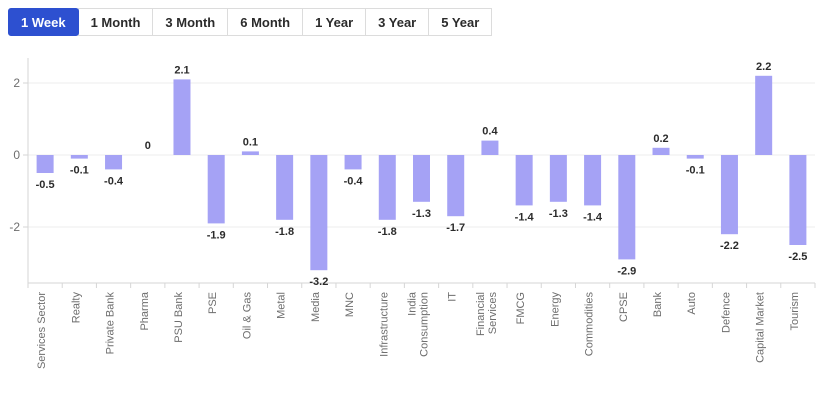 The height and width of the screenshot is (403, 827). Describe the element at coordinates (626, 271) in the screenshot. I see `bar-value-label: -2.9` at that location.